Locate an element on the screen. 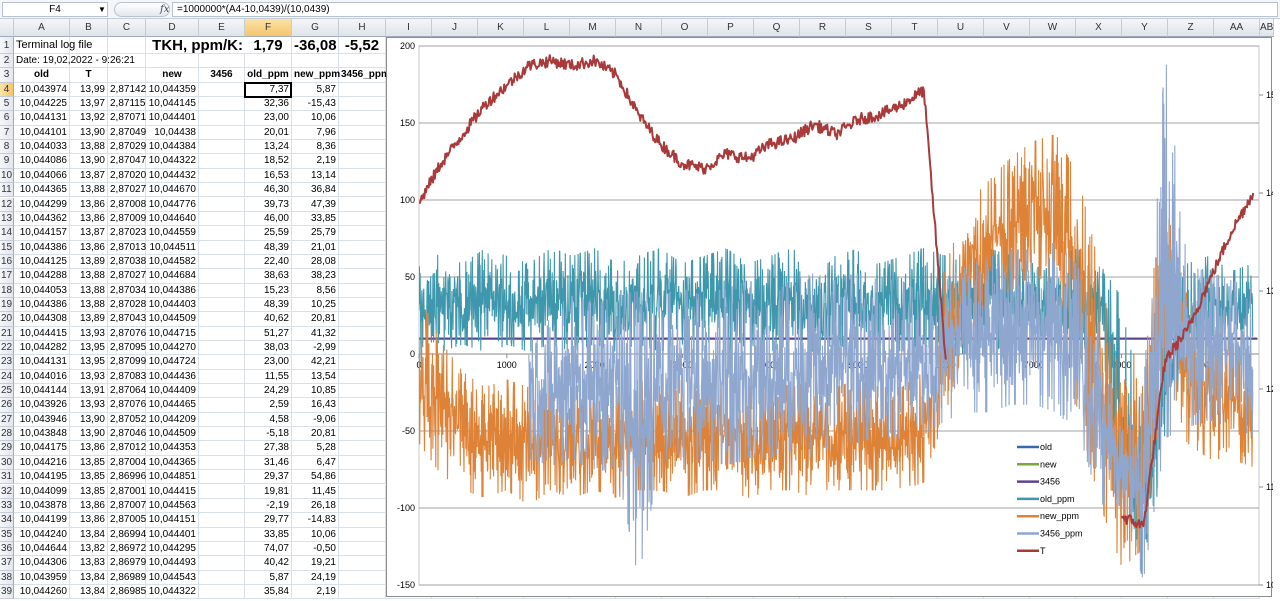 This screenshot has height=601, width=1280. cell: 13,86 is located at coordinates (89, 204).